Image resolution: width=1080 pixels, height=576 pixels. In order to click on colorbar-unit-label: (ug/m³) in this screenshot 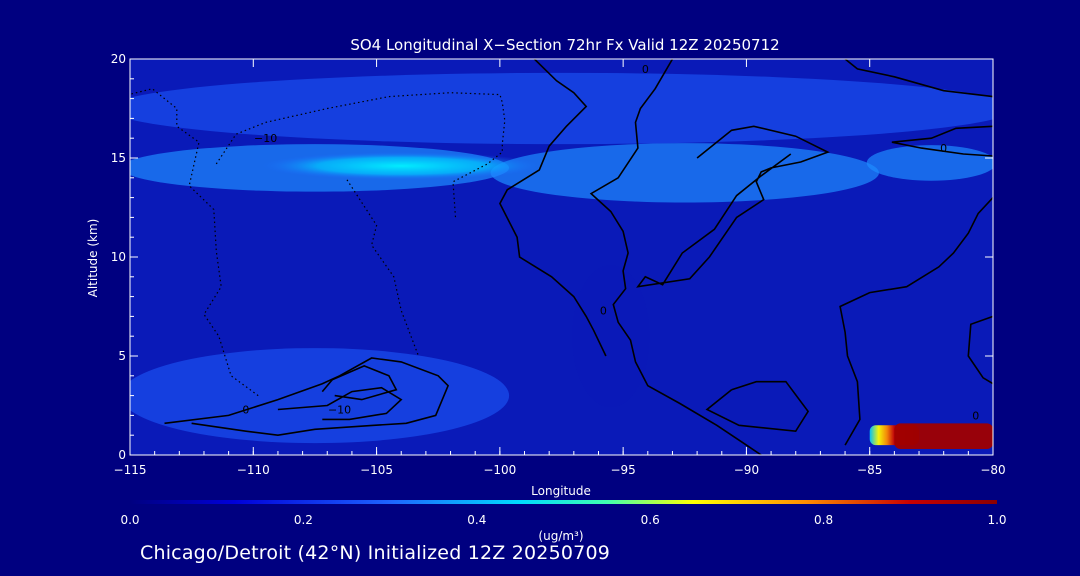, I will do `click(560, 536)`.